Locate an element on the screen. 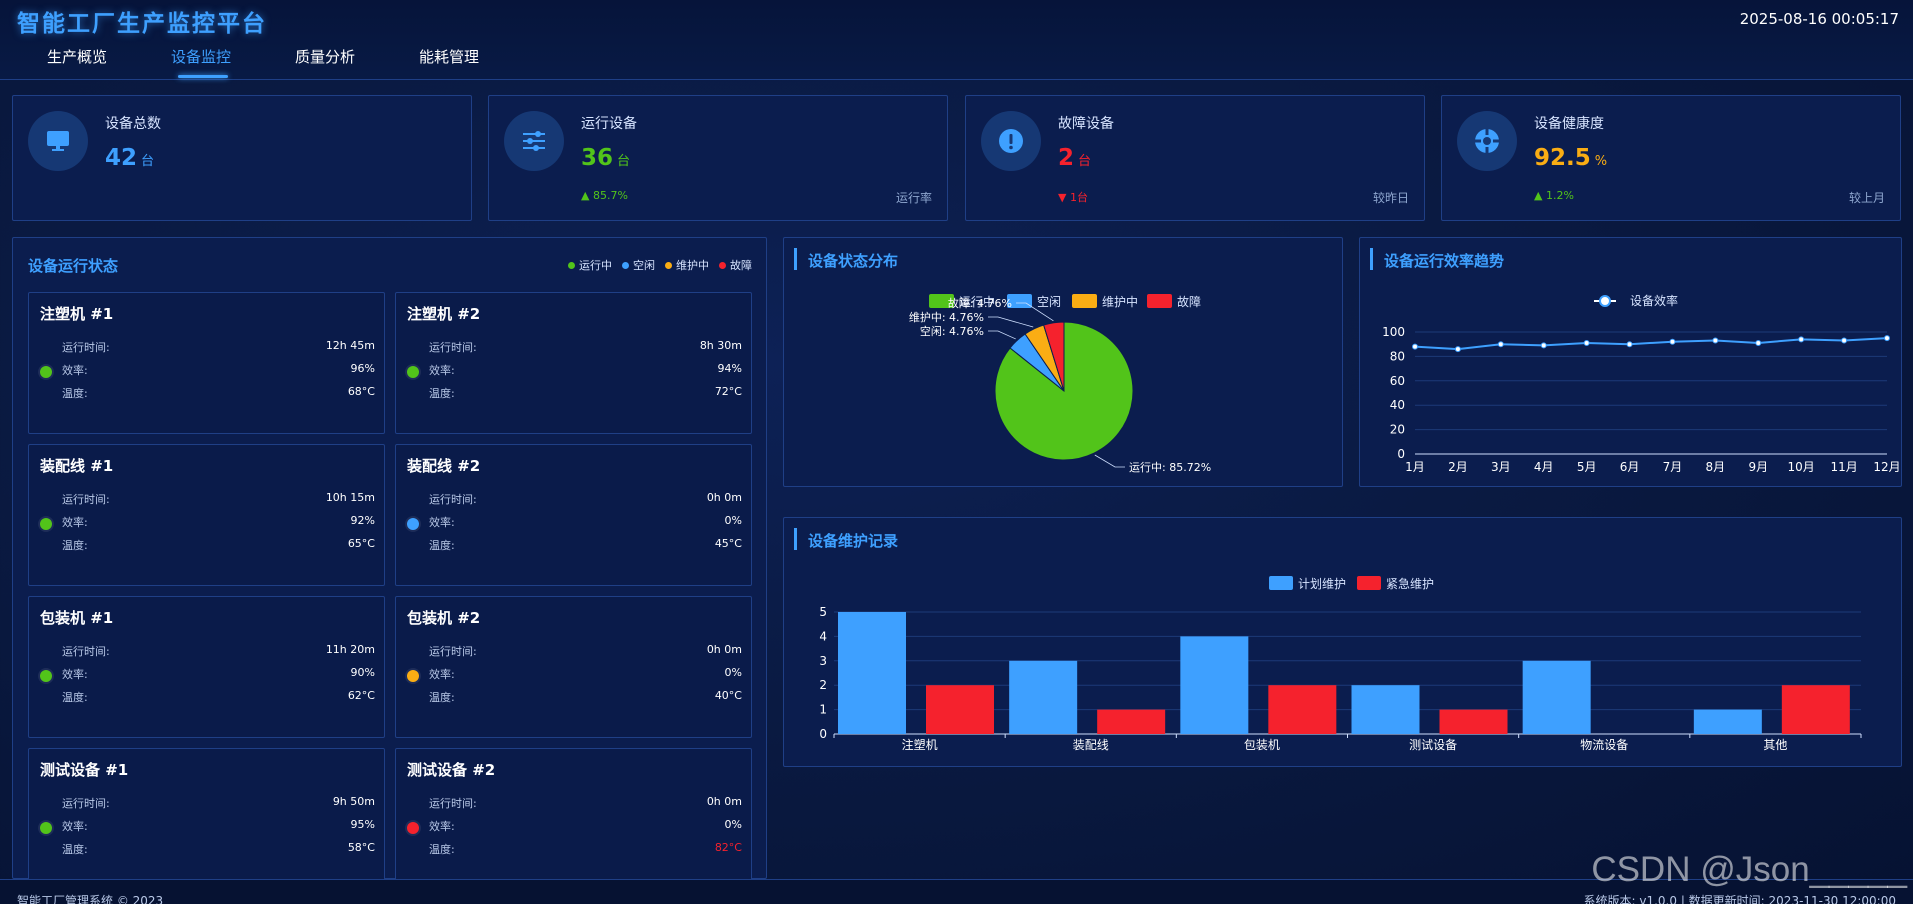  y-tick-label: 1 is located at coordinates (823, 710).